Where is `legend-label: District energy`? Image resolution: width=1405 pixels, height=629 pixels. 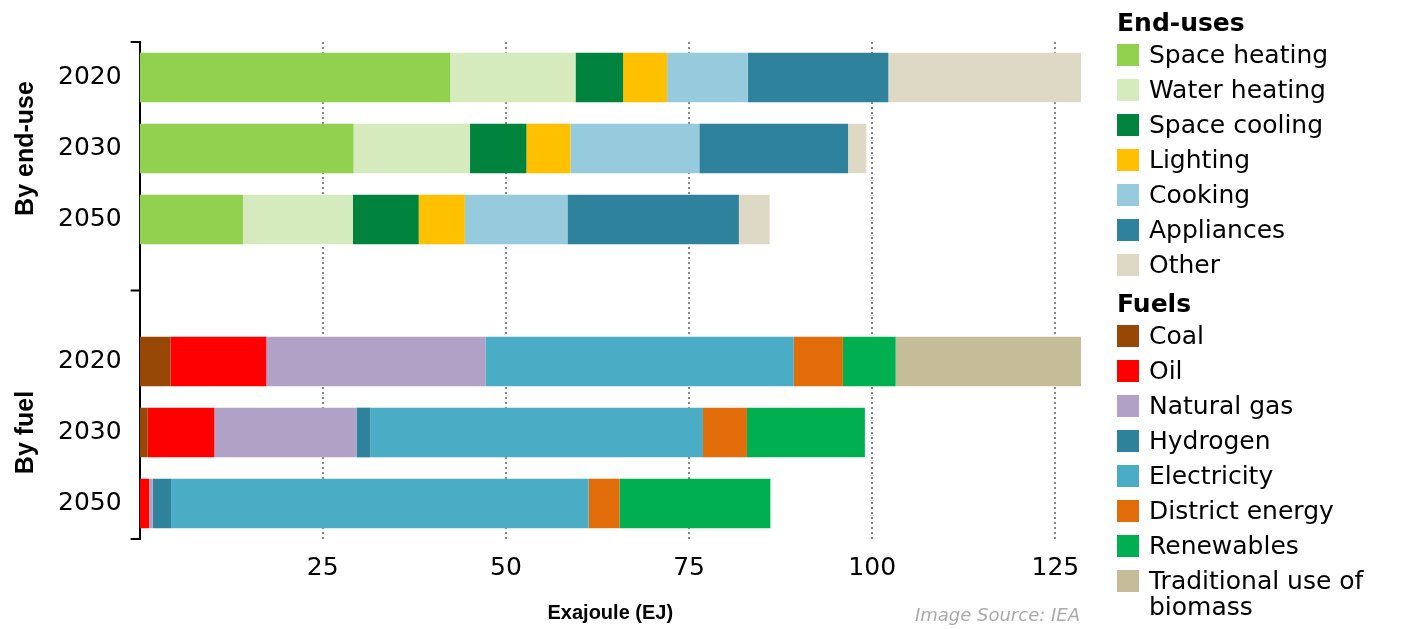
legend-label: District energy is located at coordinates (1241, 511).